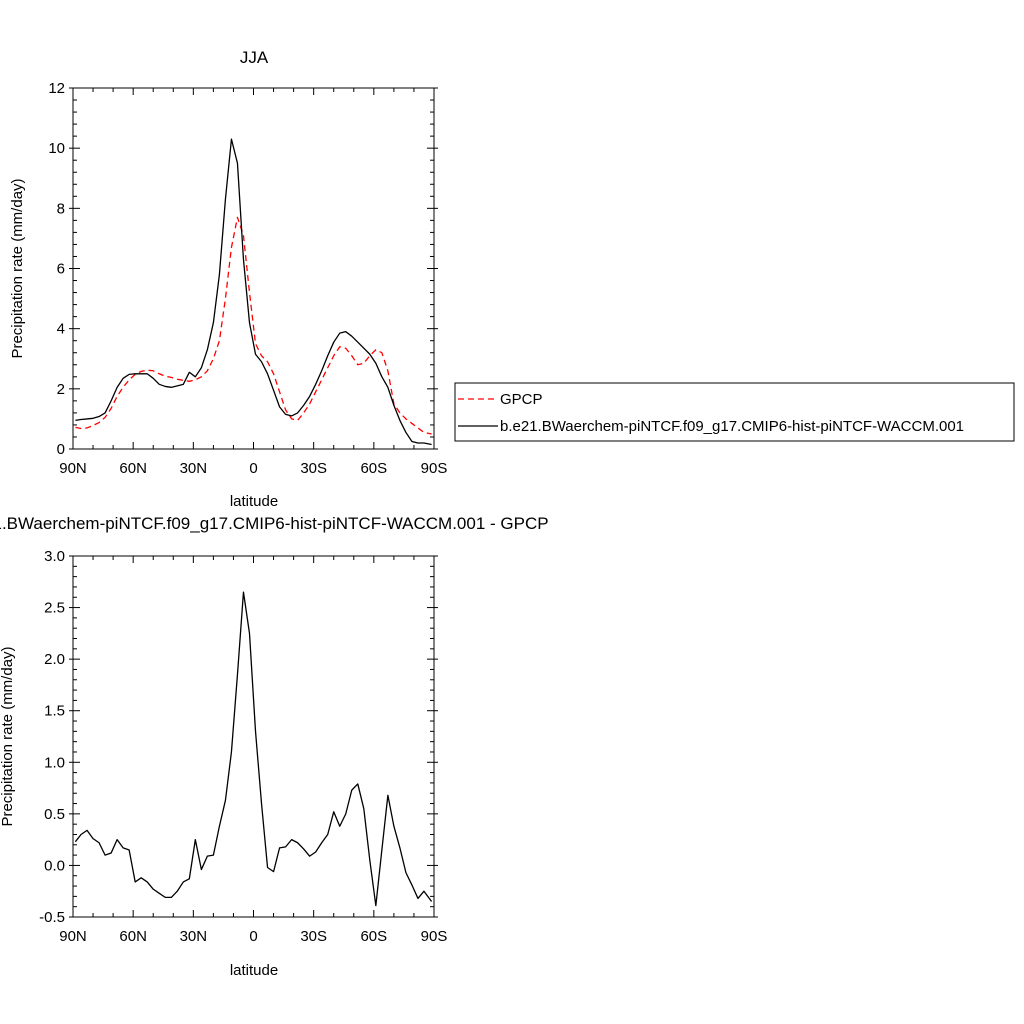  I want to click on top-plot-frame, so click(253, 268).